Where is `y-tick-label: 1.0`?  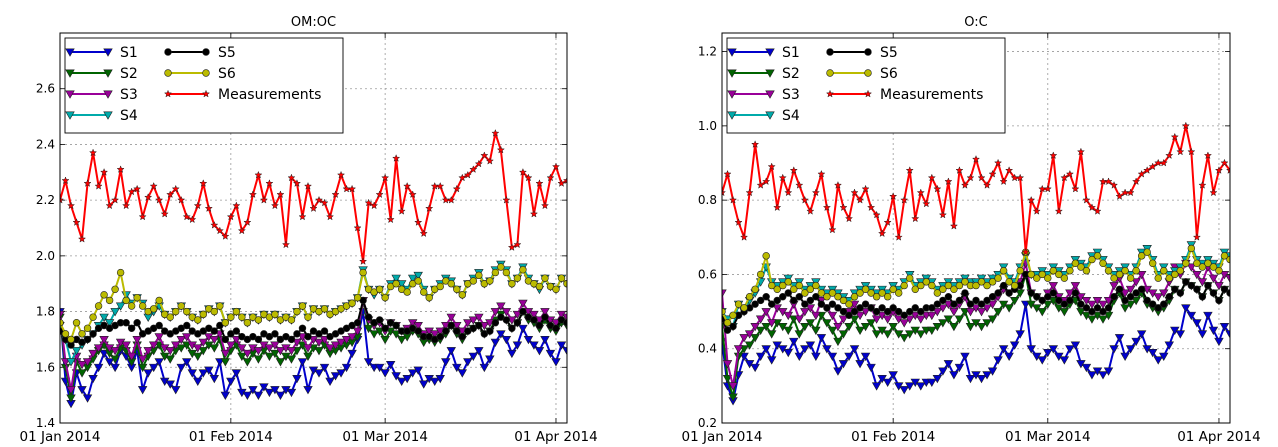
y-tick-label: 1.0 is located at coordinates (707, 126).